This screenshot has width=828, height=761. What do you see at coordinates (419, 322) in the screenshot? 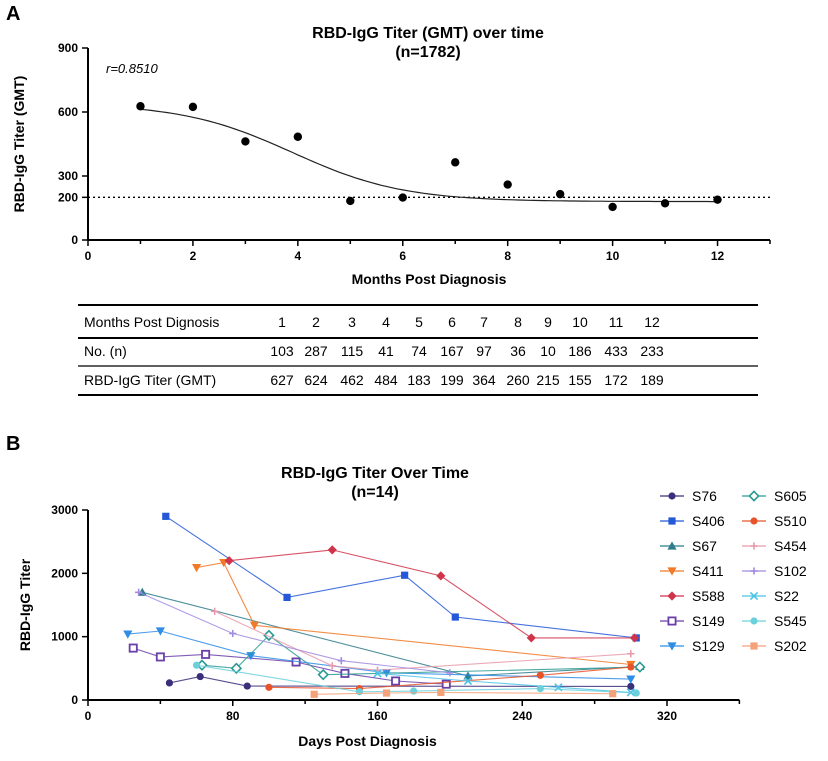
I see `table-header-month: 5` at bounding box center [419, 322].